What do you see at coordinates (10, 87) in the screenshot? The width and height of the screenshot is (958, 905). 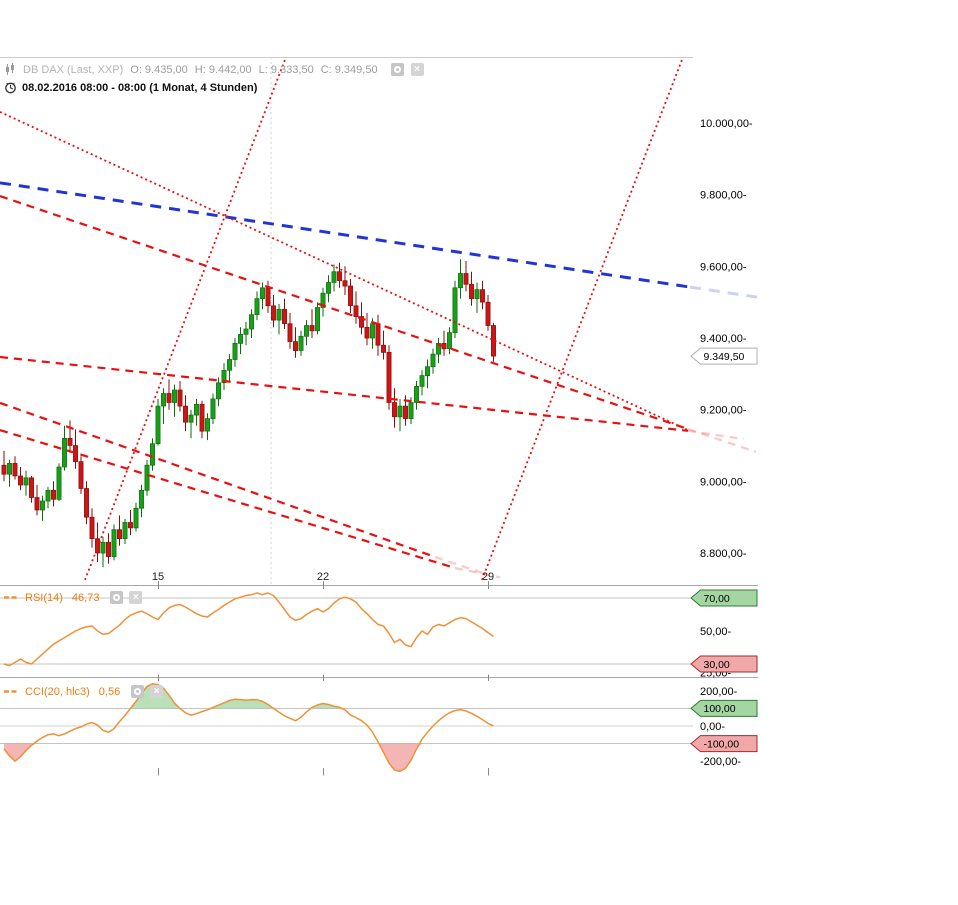 I see `clock-icon` at bounding box center [10, 87].